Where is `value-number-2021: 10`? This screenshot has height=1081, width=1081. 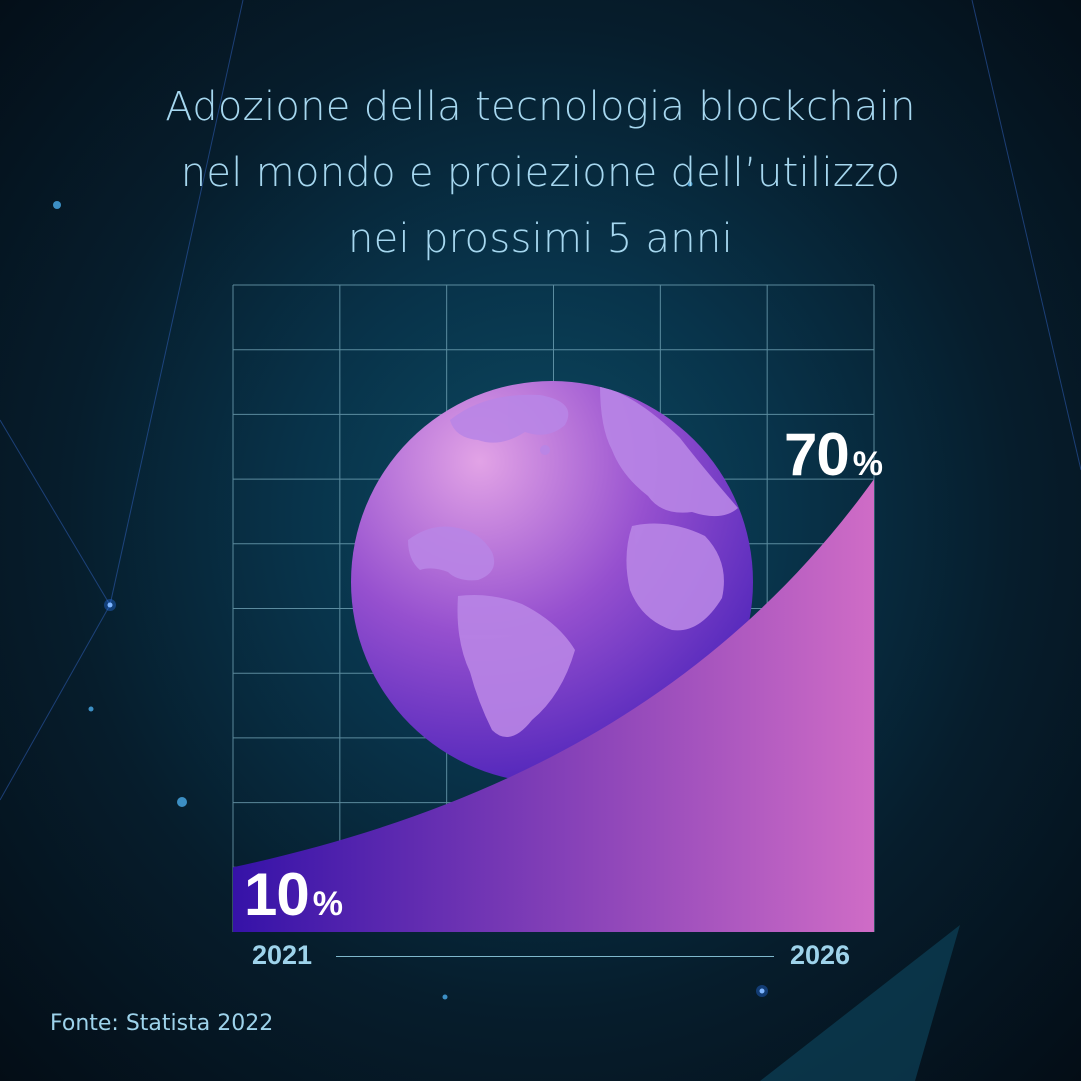
value-number-2021: 10 is located at coordinates (277, 894).